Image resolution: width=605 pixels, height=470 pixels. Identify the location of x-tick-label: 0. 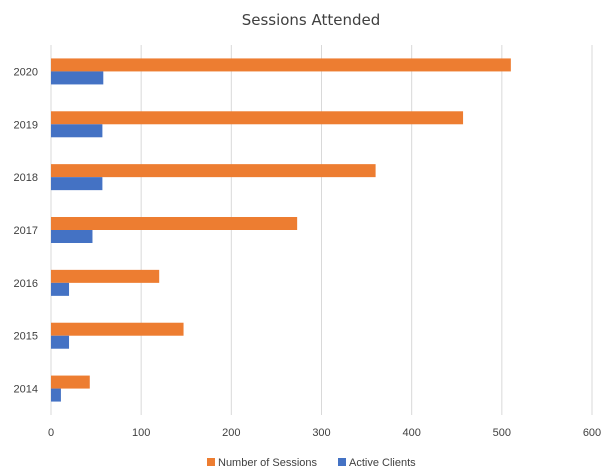
(51, 433).